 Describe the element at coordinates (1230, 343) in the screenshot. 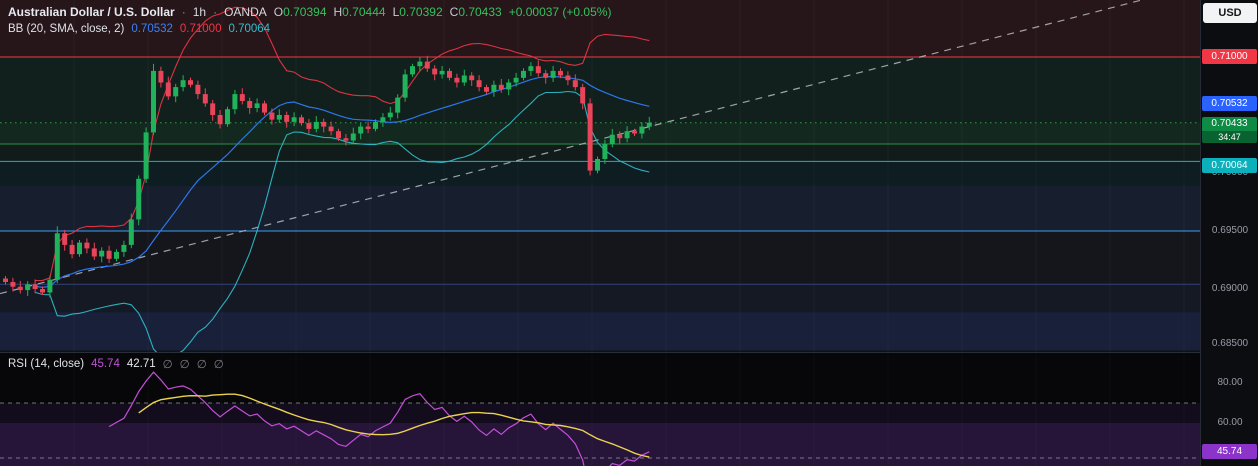

I see `price-tick: 0.68500` at that location.